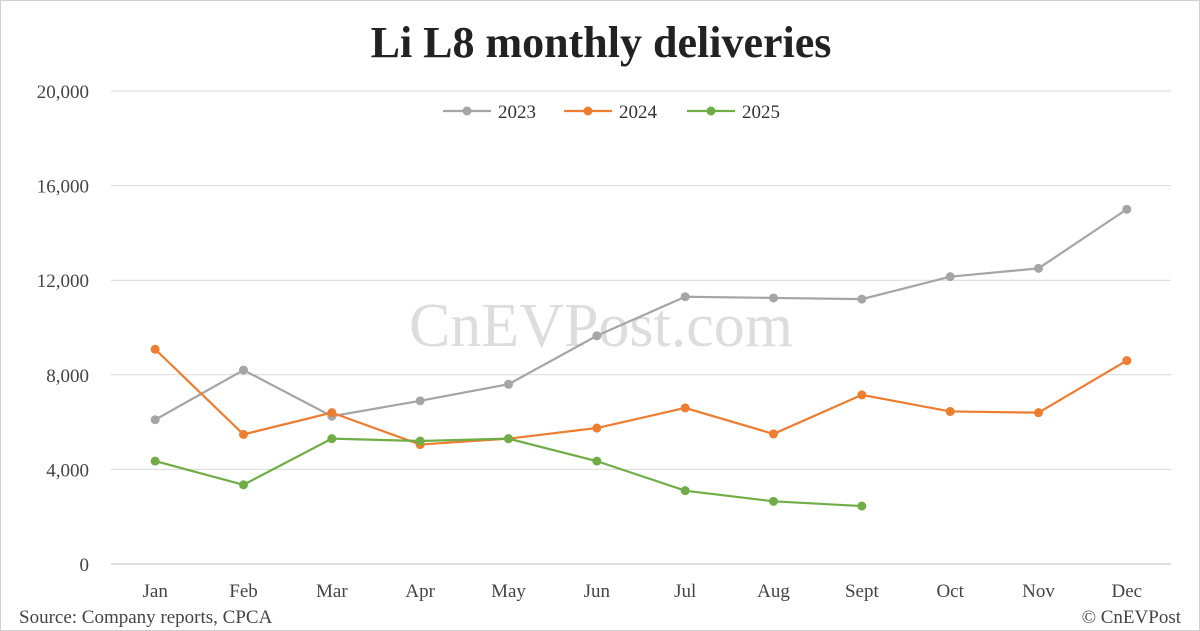  I want to click on x-tick-label: Aug, so click(773, 591).